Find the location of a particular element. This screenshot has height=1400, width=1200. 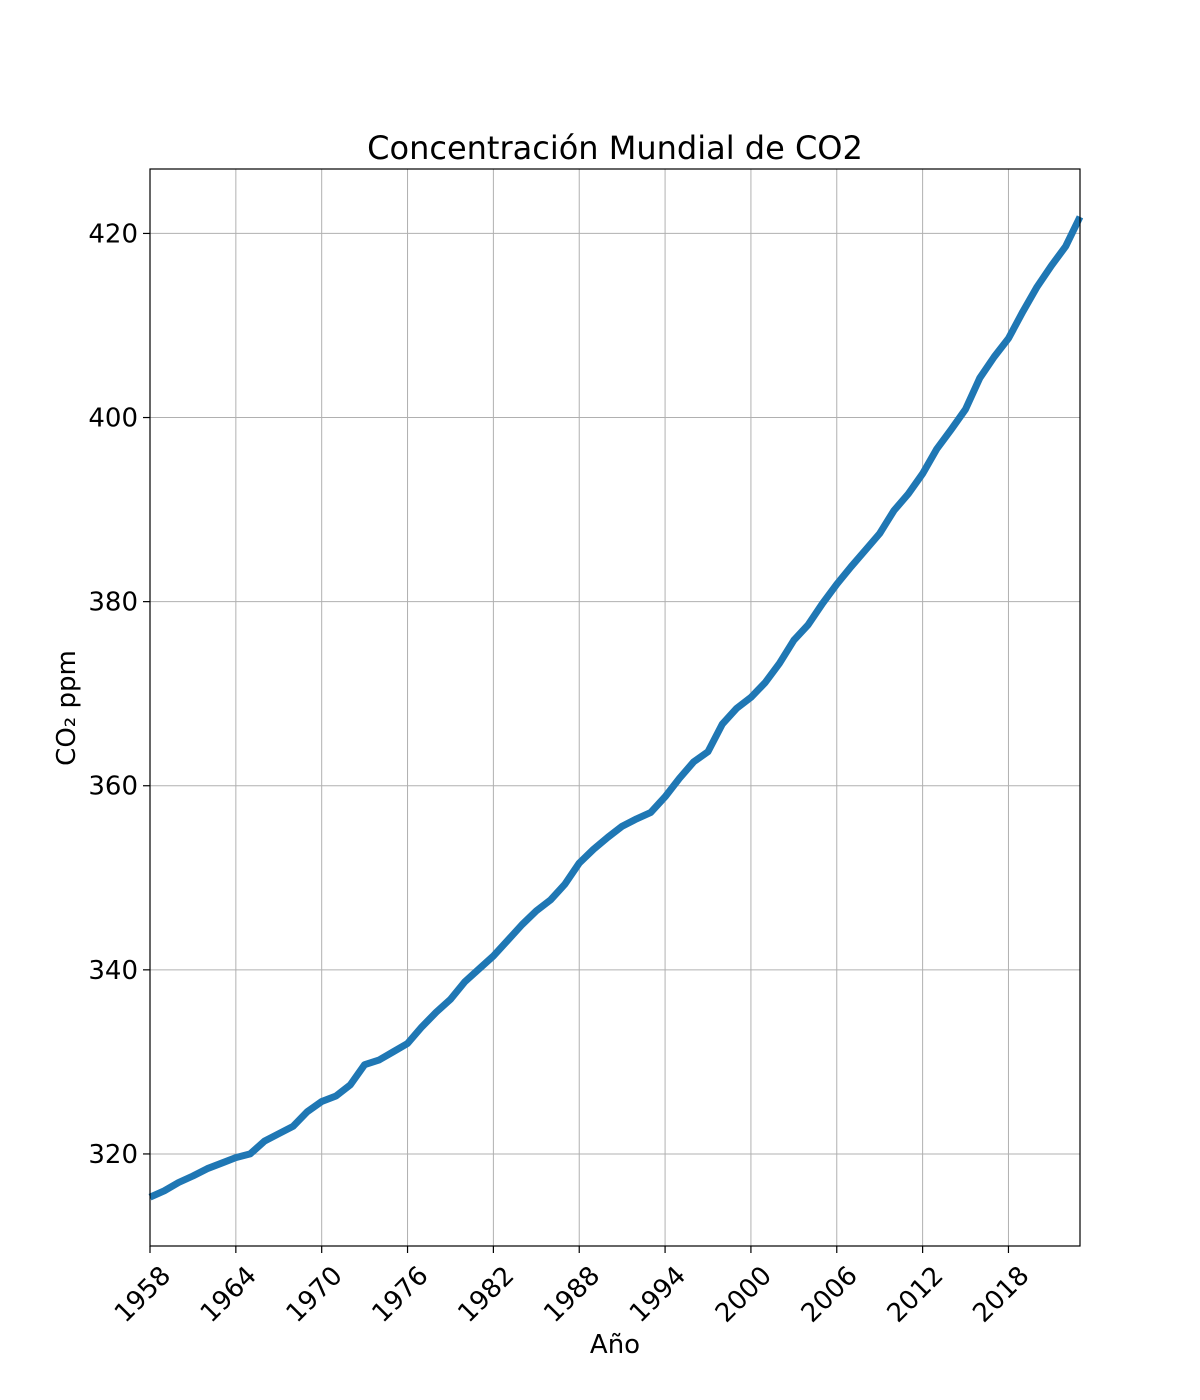

x-tick-label: 1982 is located at coordinates (486, 1295).